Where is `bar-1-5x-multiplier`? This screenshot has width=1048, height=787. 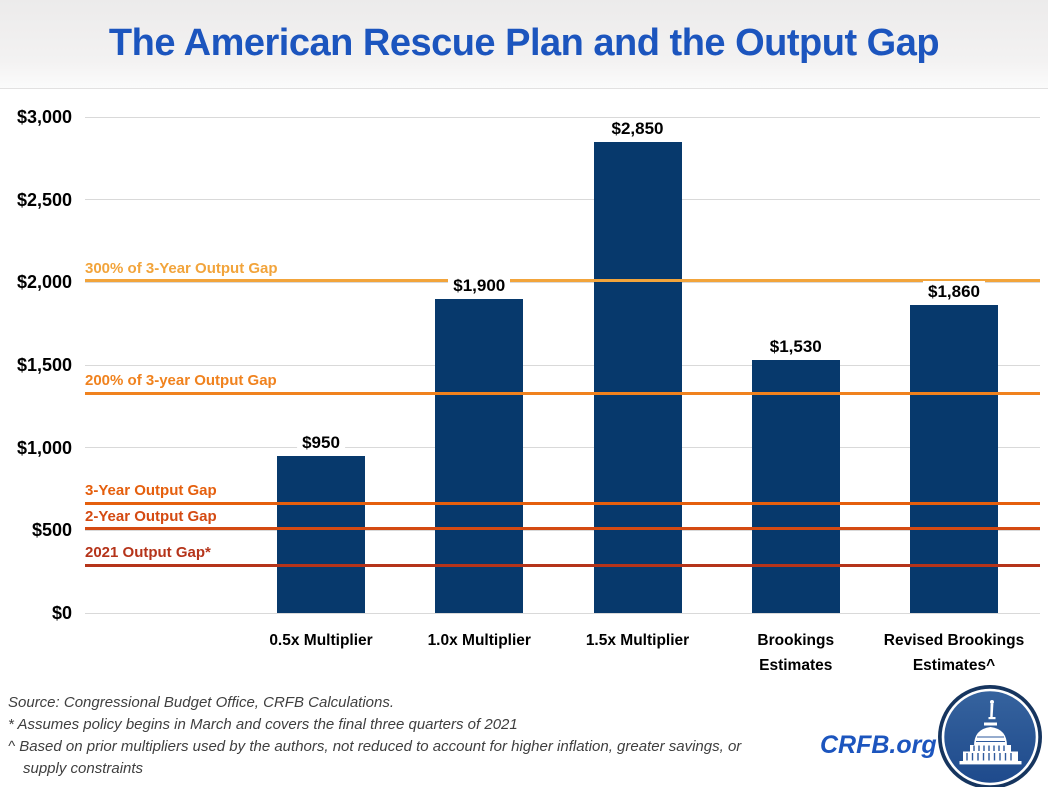
bar-1-5x-multiplier is located at coordinates (637, 377).